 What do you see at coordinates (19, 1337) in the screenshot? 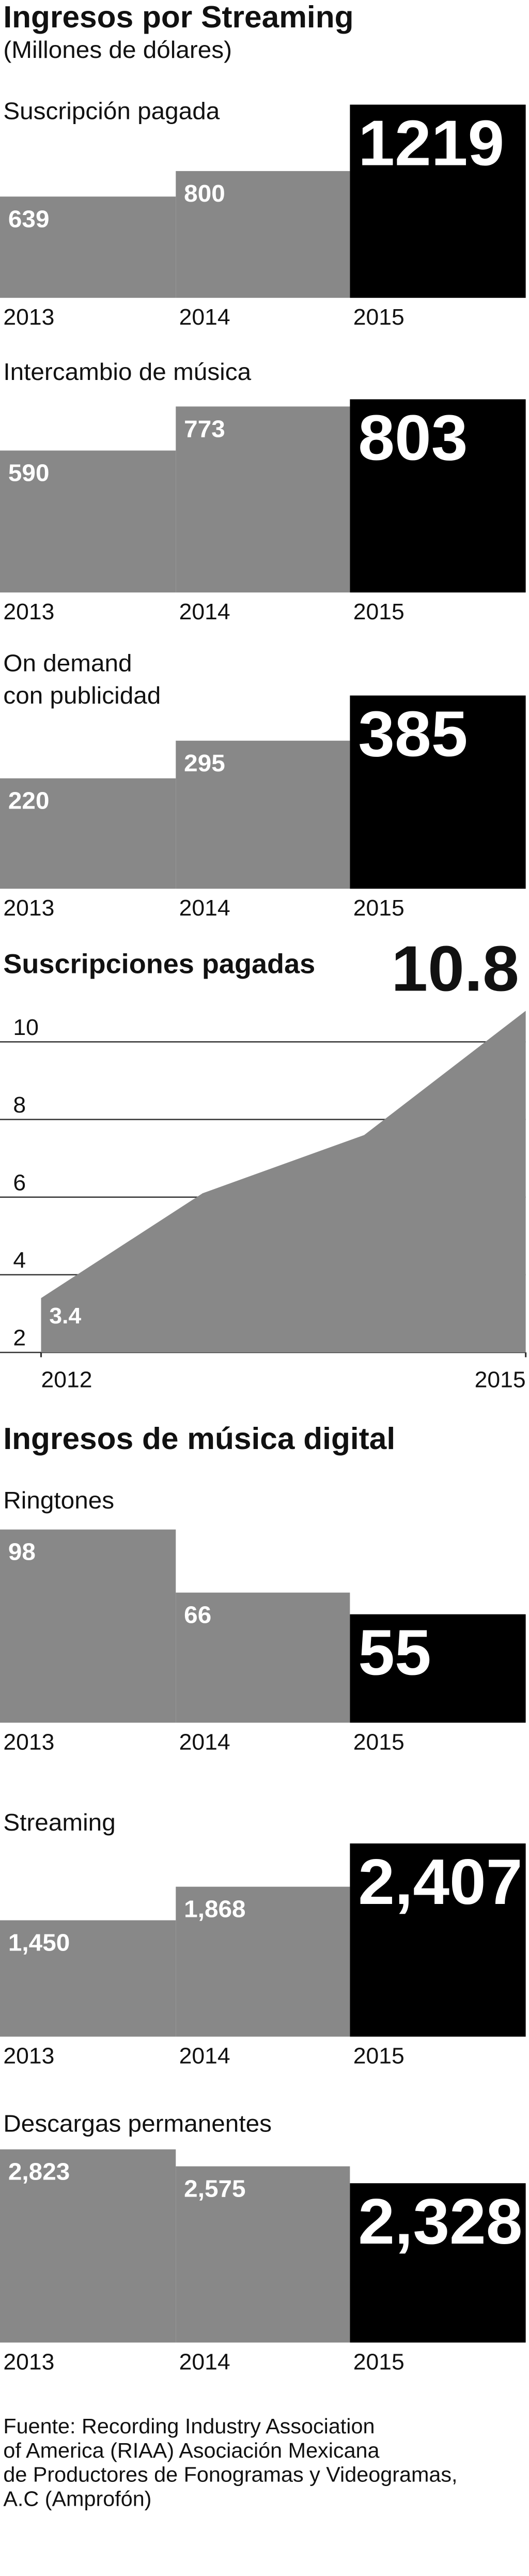
I see `y-tick-label: 2` at bounding box center [19, 1337].